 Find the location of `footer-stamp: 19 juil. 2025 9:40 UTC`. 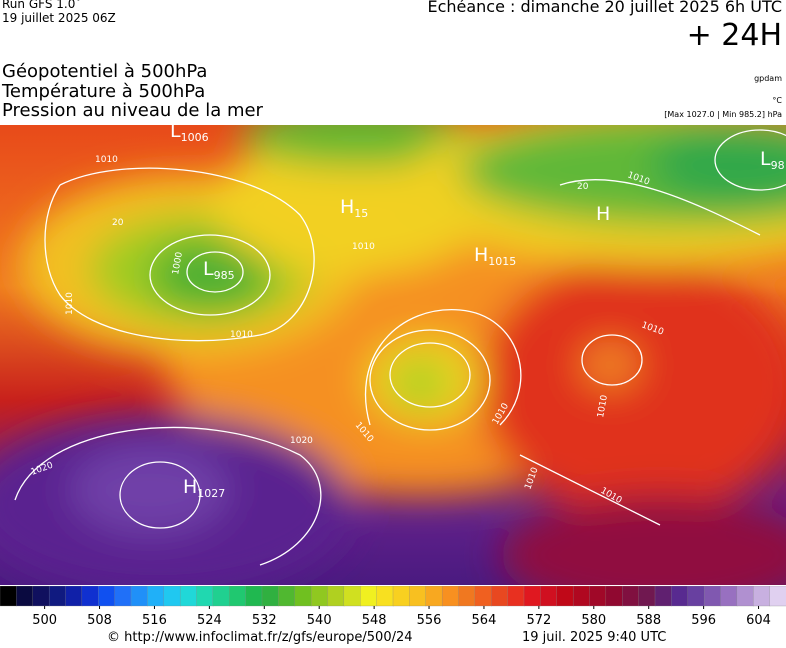

footer-stamp: 19 juil. 2025 9:40 UTC is located at coordinates (594, 637).